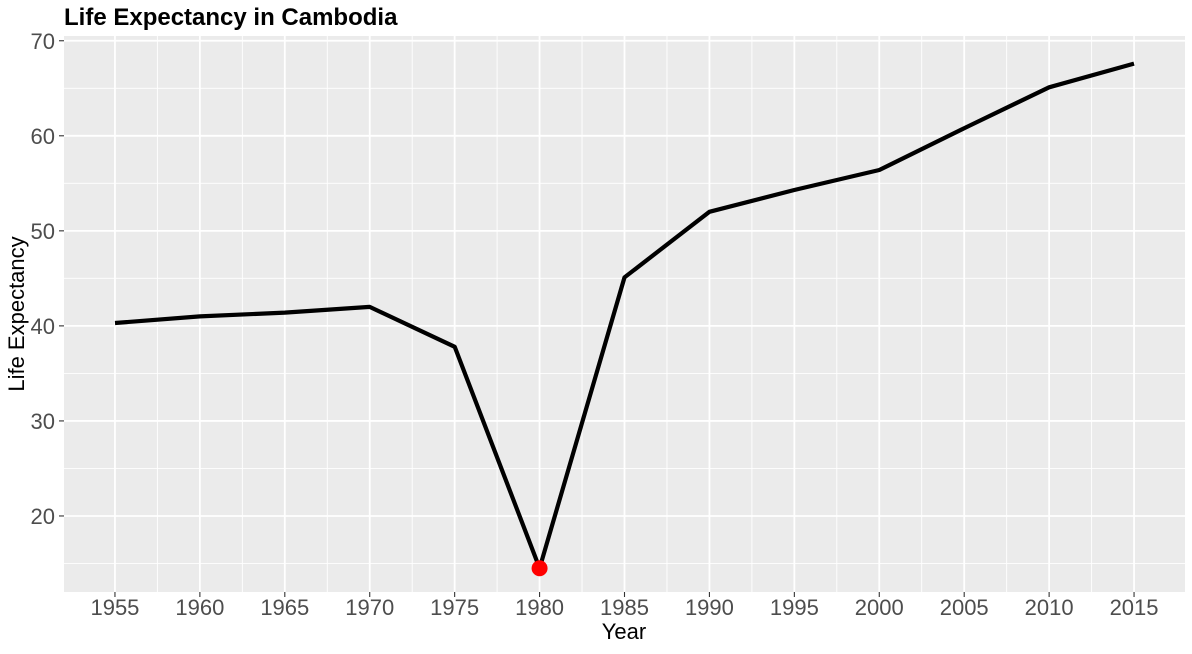 The width and height of the screenshot is (1192, 654). Describe the element at coordinates (1134, 607) in the screenshot. I see `x-tick-label: 2015` at that location.